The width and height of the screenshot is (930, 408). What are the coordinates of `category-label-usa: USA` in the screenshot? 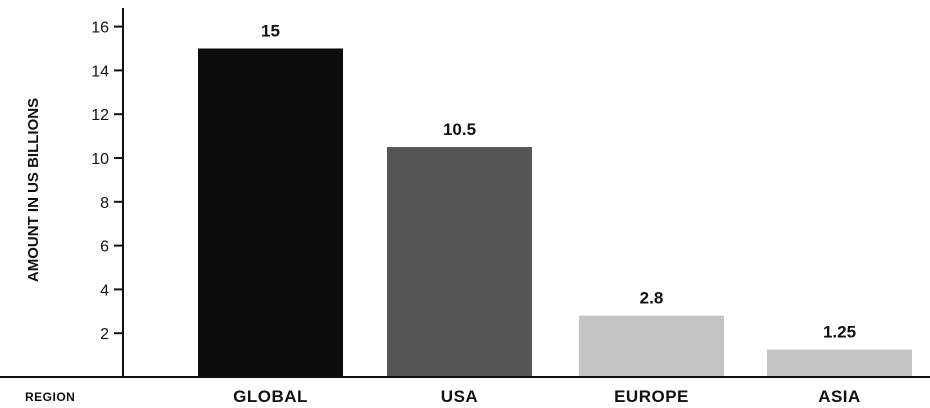 It's located at (459, 396).